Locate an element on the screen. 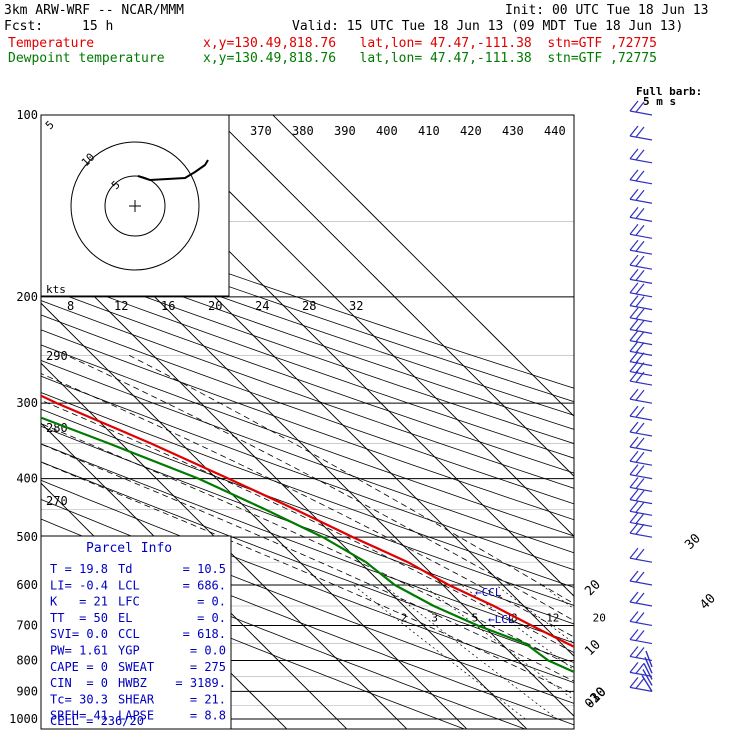 This screenshot has width=740, height=740. parcel-label-tt: TT is located at coordinates (57, 618).